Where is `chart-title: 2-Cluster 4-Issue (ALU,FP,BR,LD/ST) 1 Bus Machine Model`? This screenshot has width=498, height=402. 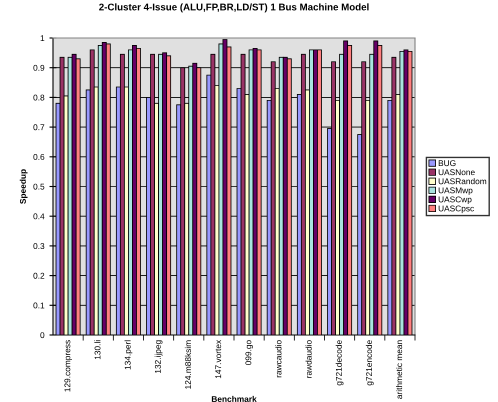 chart-title: 2-Cluster 4-Issue (ALU,FP,BR,LD/ST) 1 Bus Machine Model is located at coordinates (234, 7).